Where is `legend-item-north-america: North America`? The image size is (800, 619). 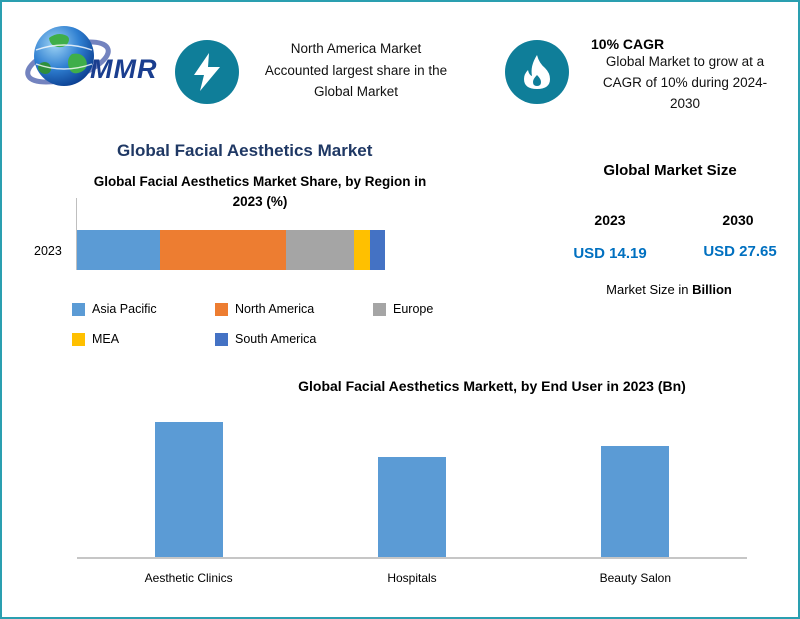
legend-item-north-america: North America is located at coordinates (294, 309).